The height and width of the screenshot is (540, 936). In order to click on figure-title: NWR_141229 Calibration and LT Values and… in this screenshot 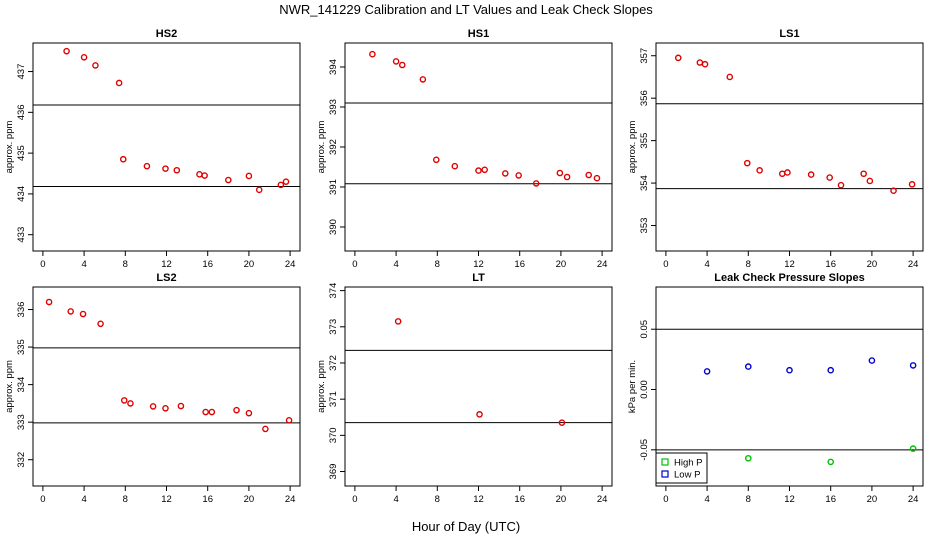, I will do `click(466, 9)`.